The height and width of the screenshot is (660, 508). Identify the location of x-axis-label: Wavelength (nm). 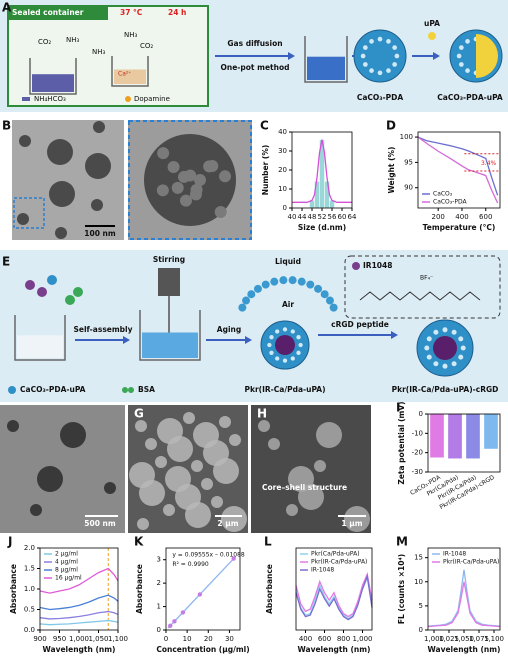
(464, 649).